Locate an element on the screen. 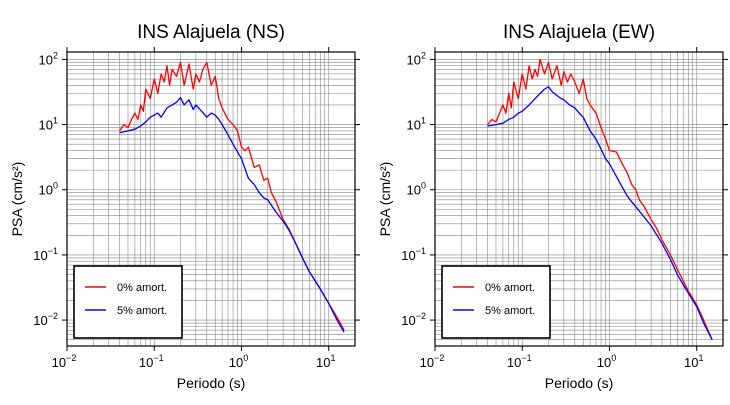 This screenshot has height=405, width=730. chart-title: INS Alajuela (NS) is located at coordinates (211, 32).